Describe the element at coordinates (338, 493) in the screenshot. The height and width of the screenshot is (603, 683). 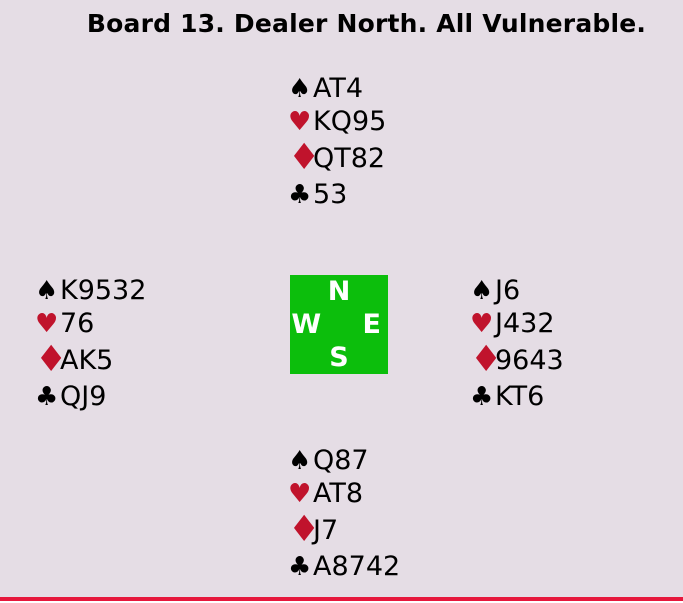
I see `south-hearts-cards: AT8` at that location.